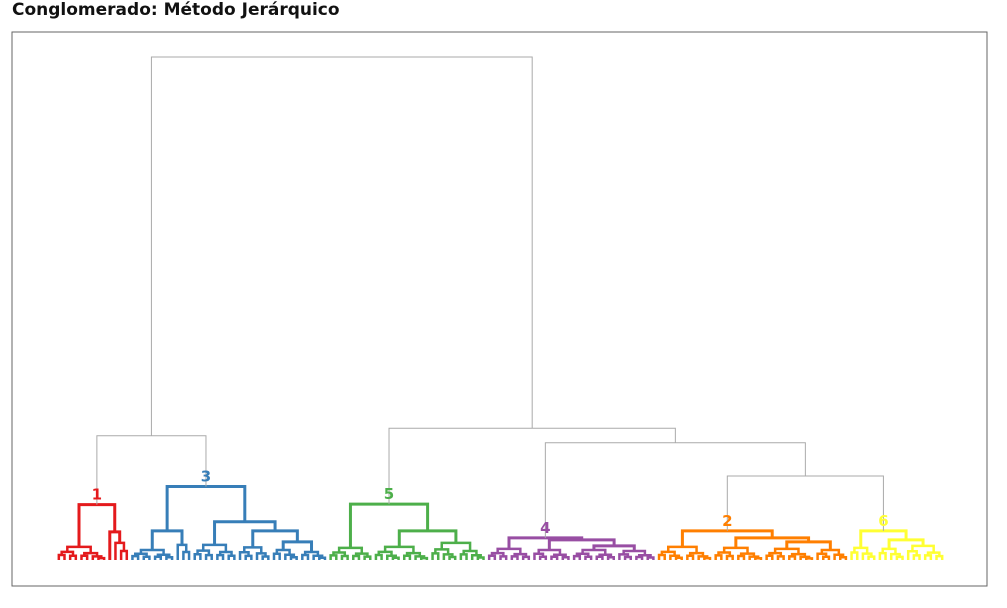 The width and height of the screenshot is (1007, 608). What do you see at coordinates (545, 528) in the screenshot?
I see `cluster-label-4: 4` at bounding box center [545, 528].